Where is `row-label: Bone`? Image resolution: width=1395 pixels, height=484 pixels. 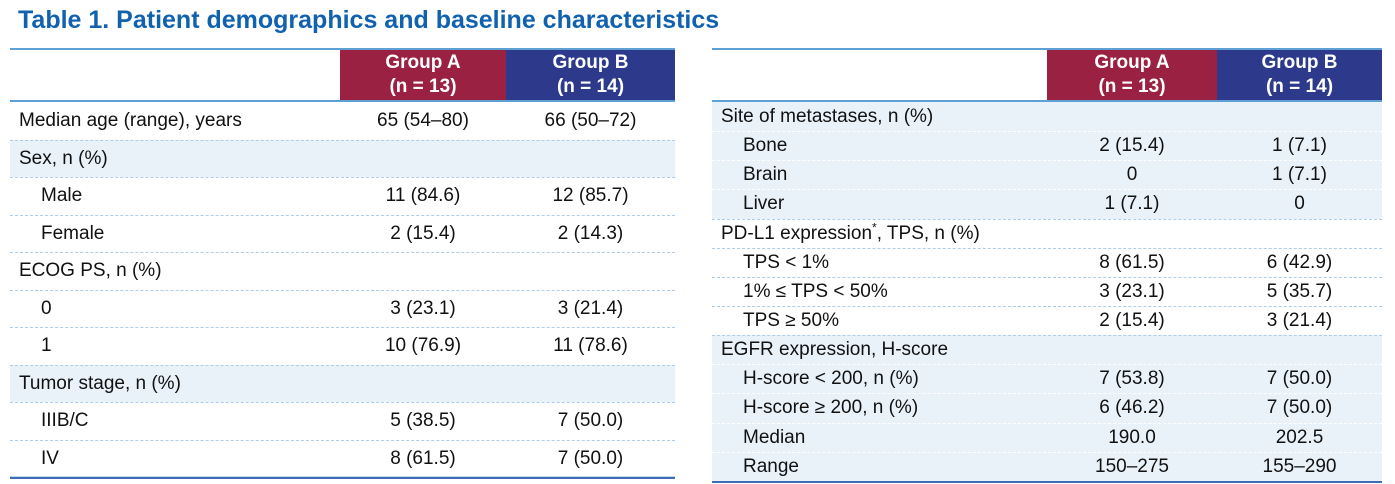
row-label: Bone is located at coordinates (765, 146).